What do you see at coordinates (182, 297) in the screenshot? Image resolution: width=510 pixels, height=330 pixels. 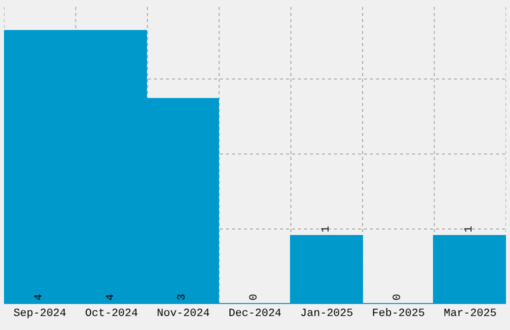 I see `data-label: 3` at bounding box center [182, 297].